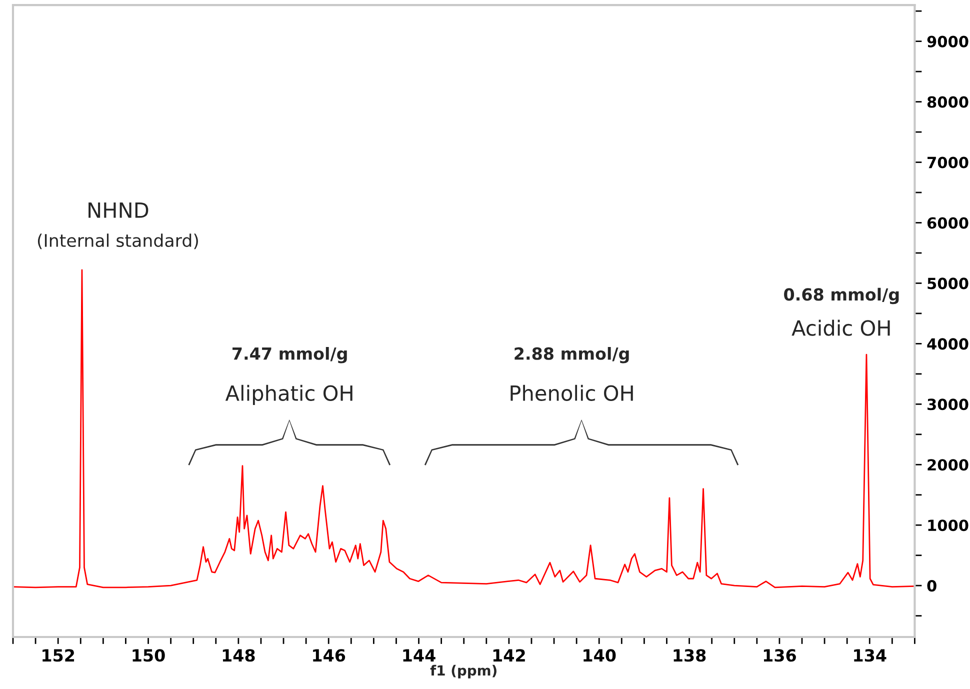  Describe the element at coordinates (289, 355) in the screenshot. I see `annotation: 7.47 mmol/g` at that location.